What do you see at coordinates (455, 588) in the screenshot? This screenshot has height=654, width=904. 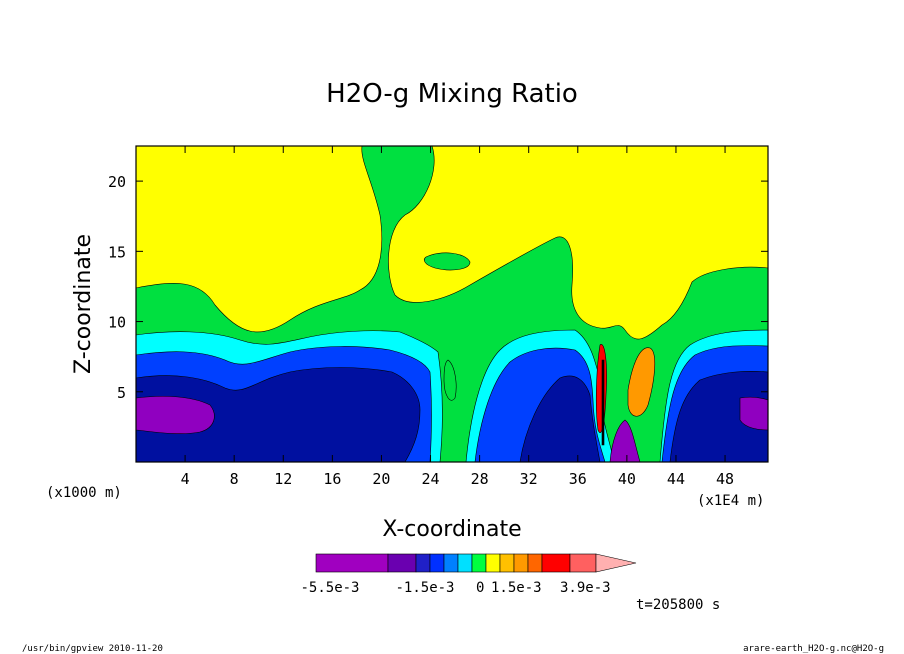 I see `colorbar-labels: -5.5e-3 -1.5e-3 0 1.5e-3 3.9e-3` at bounding box center [455, 588].